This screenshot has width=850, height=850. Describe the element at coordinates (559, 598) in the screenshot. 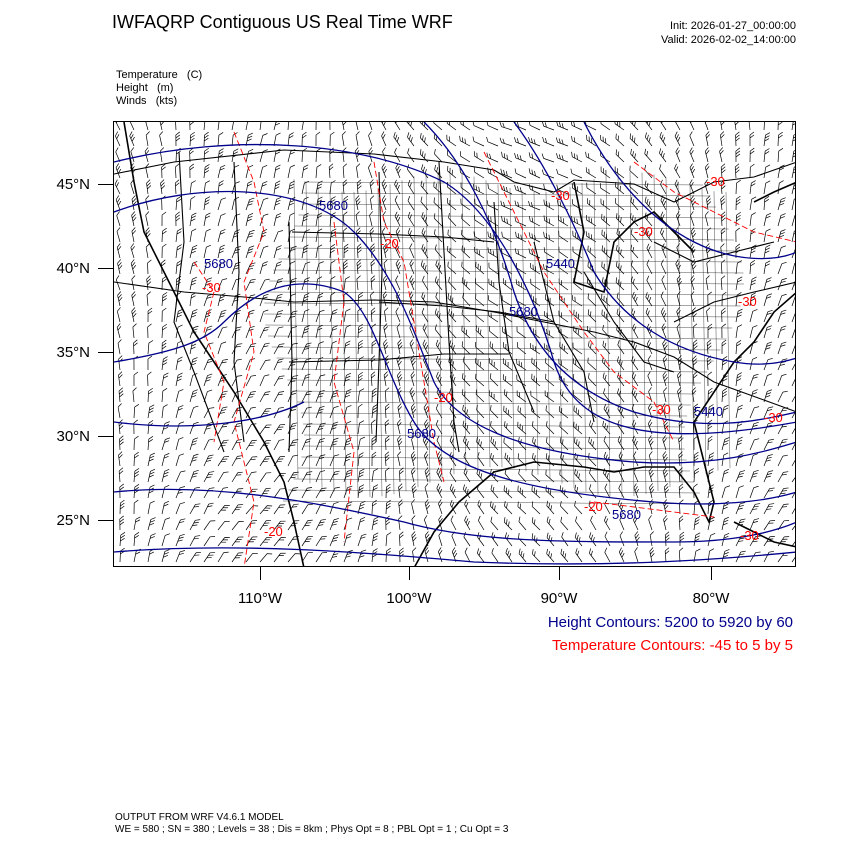

I see `lon-label-90w: 90°W` at that location.